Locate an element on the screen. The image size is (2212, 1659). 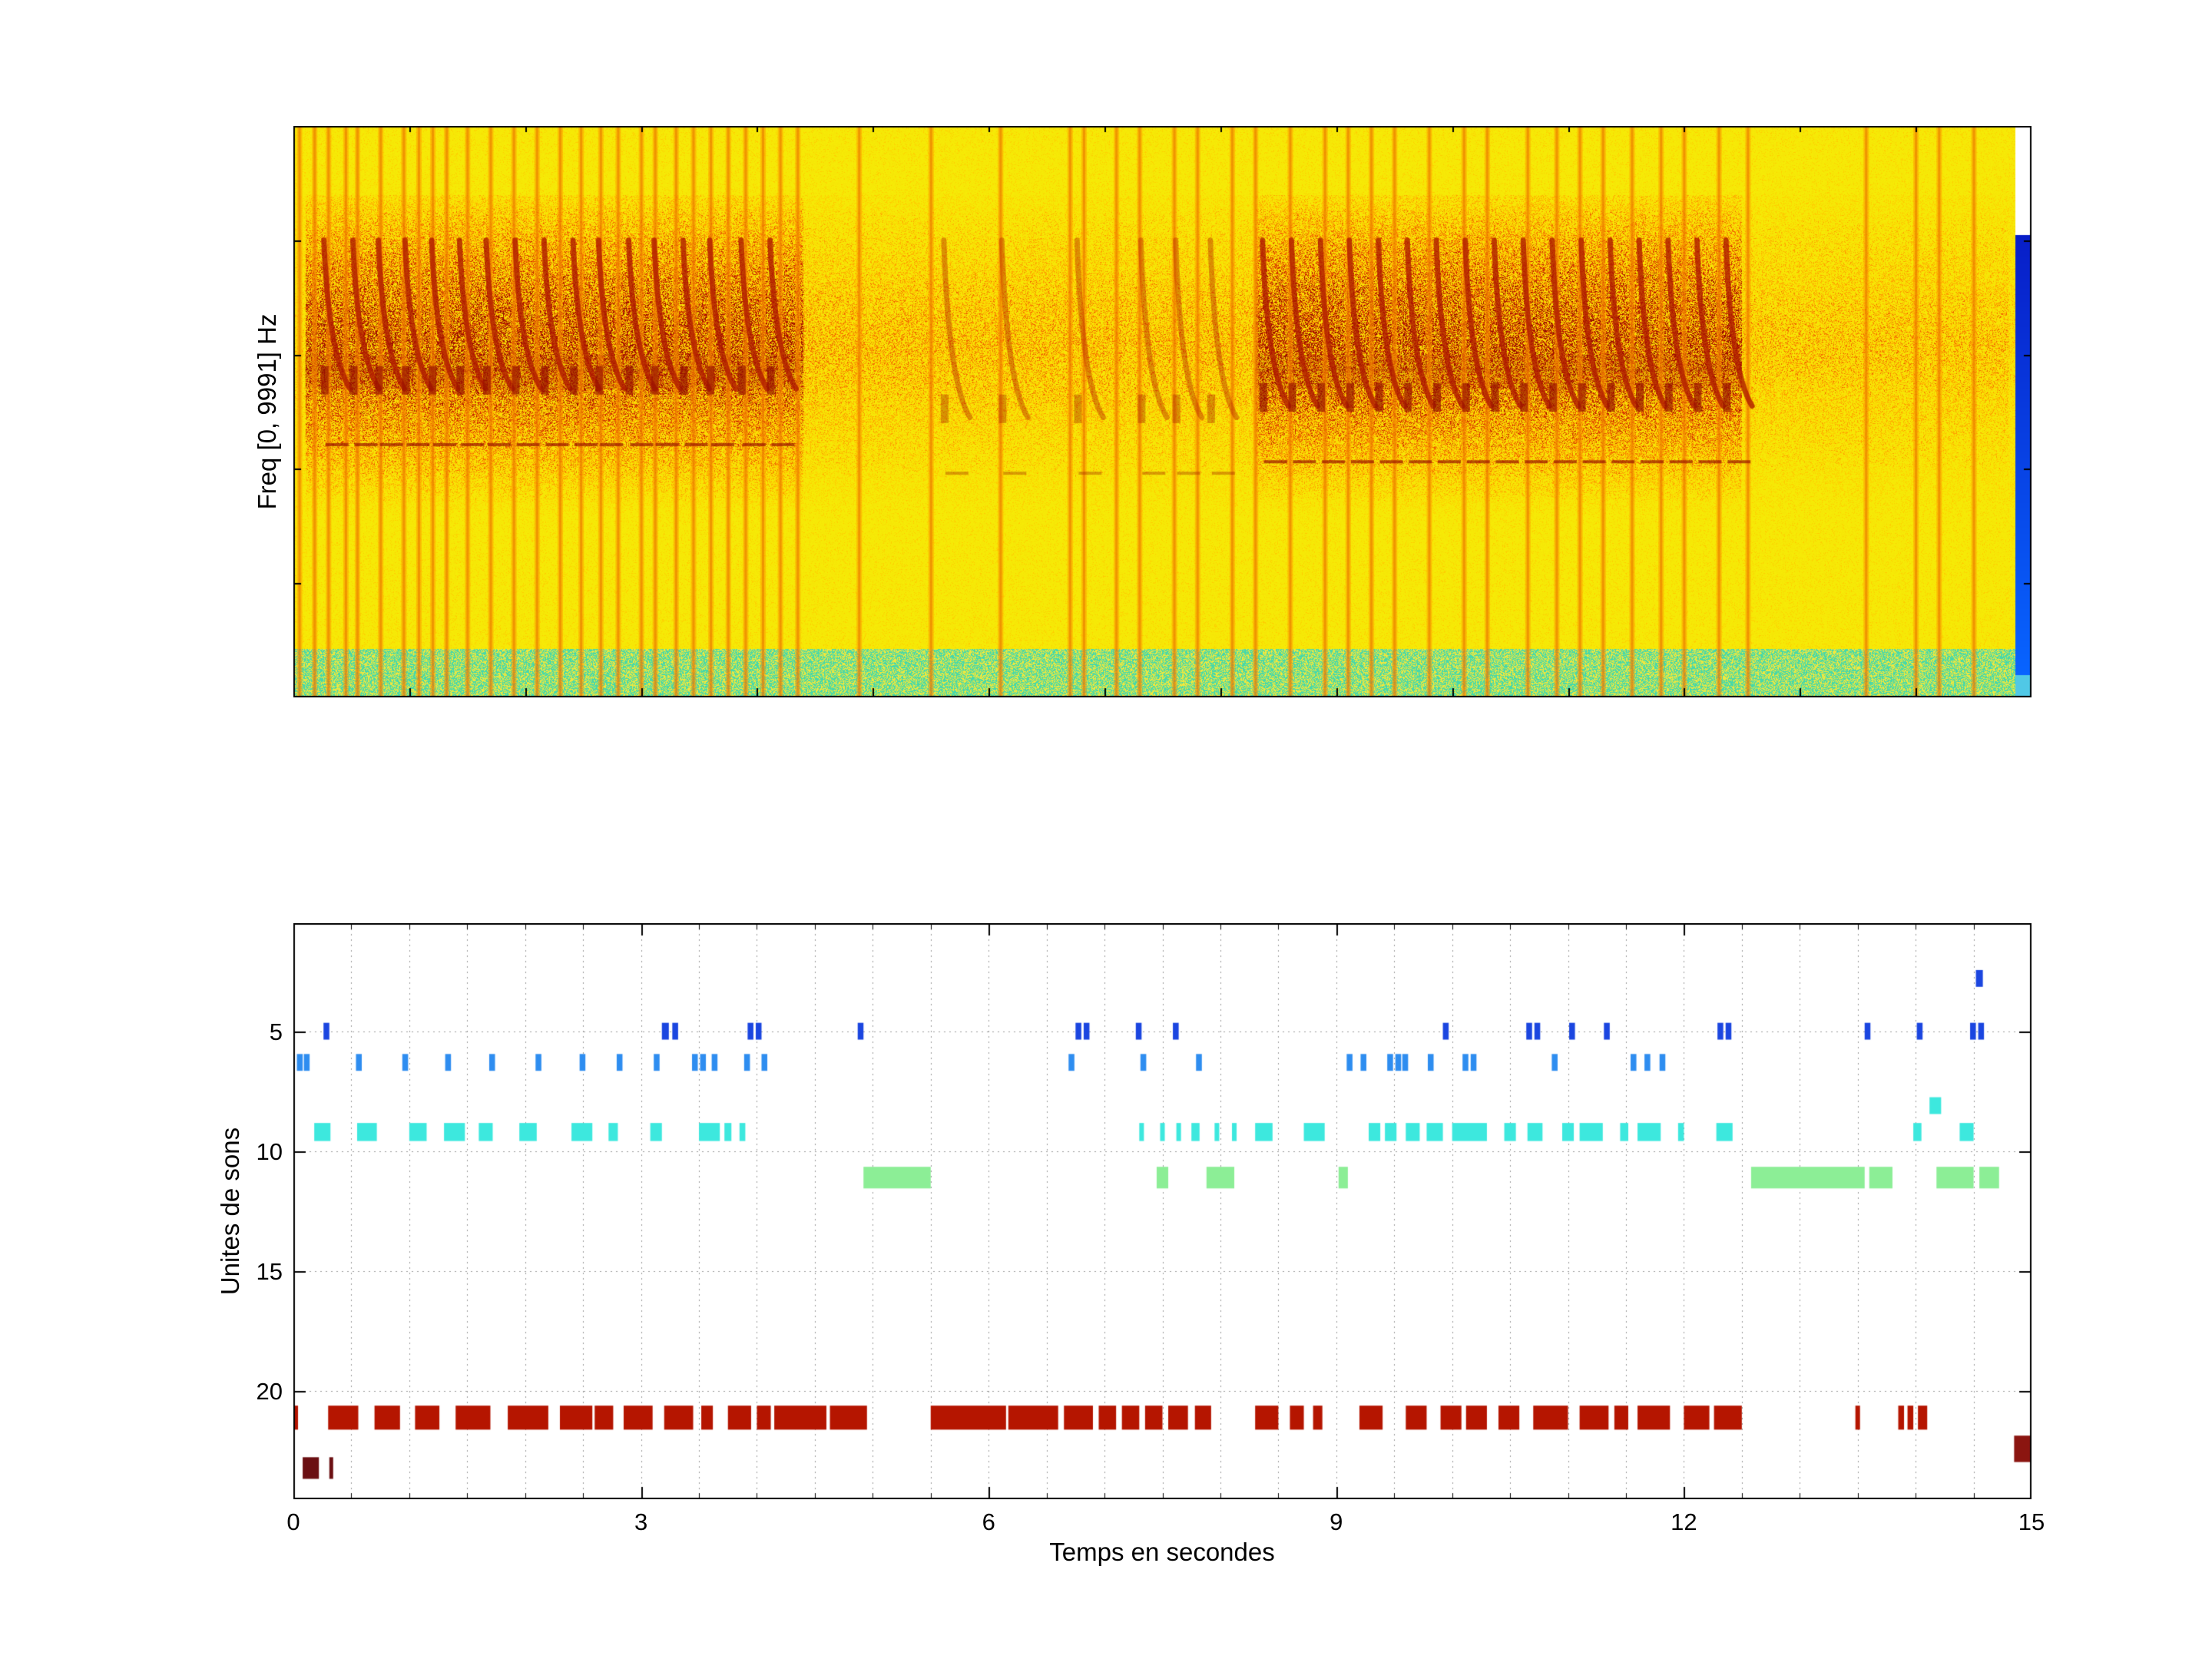
x-tick-label: 9 is located at coordinates (1336, 1522).